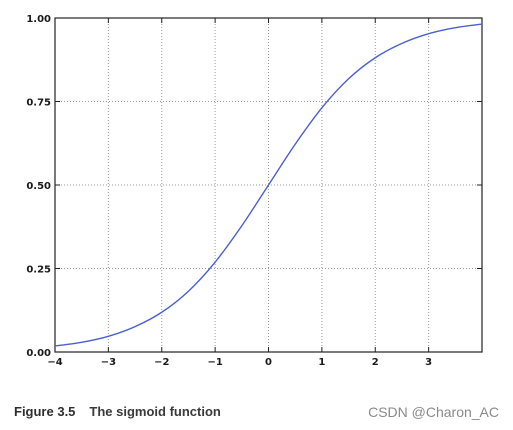 The width and height of the screenshot is (513, 430). I want to click on x-tick-label: −4, so click(54, 362).